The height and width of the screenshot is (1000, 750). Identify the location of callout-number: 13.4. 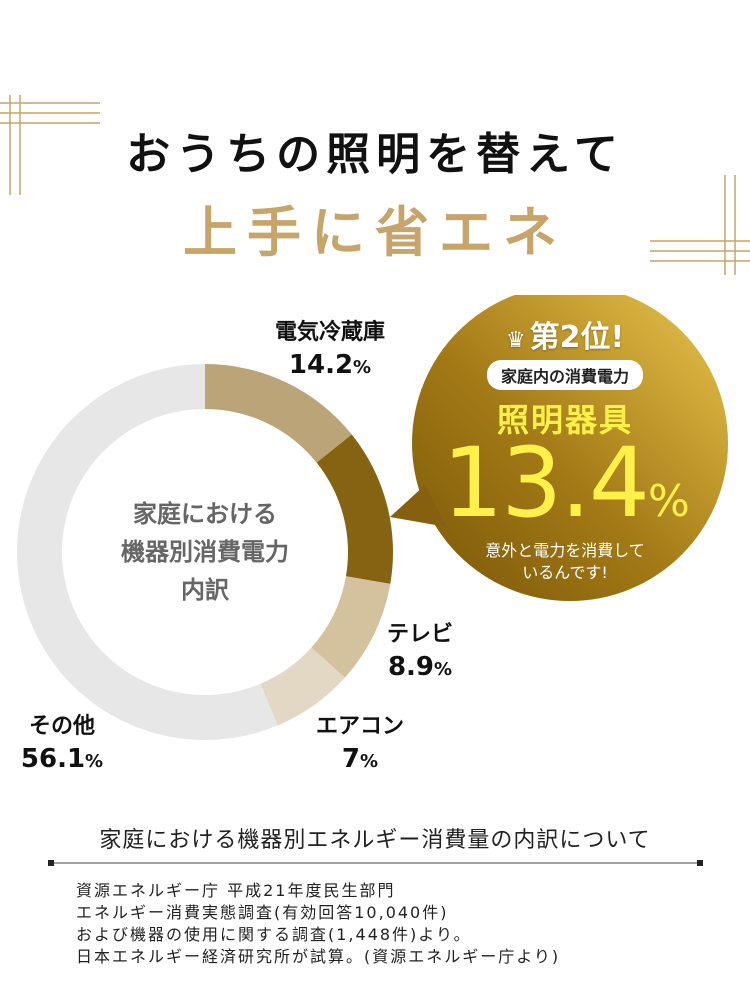
(546, 483).